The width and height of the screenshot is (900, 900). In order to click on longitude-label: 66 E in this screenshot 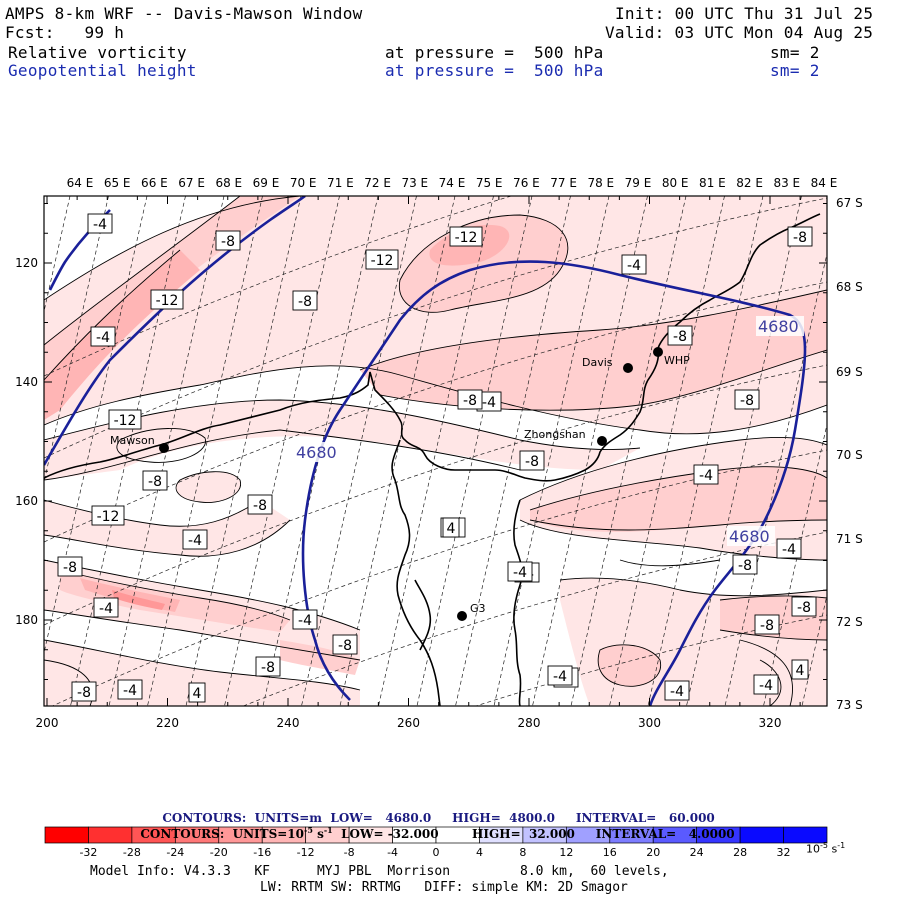, I will do `click(154, 183)`.